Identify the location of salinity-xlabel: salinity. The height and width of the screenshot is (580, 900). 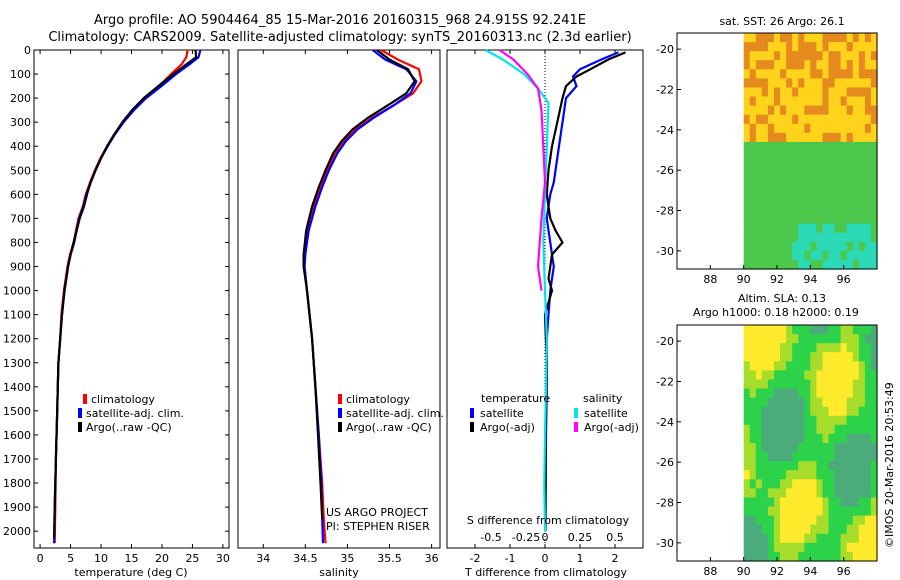
(339, 572).